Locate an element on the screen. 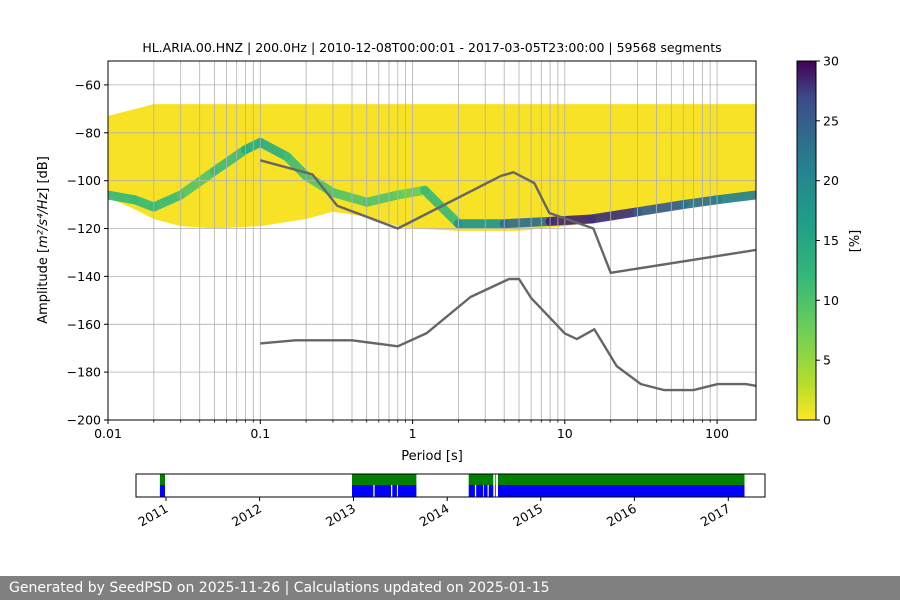 The height and width of the screenshot is (600, 900). y-tick-label: −60 is located at coordinates (88, 84).